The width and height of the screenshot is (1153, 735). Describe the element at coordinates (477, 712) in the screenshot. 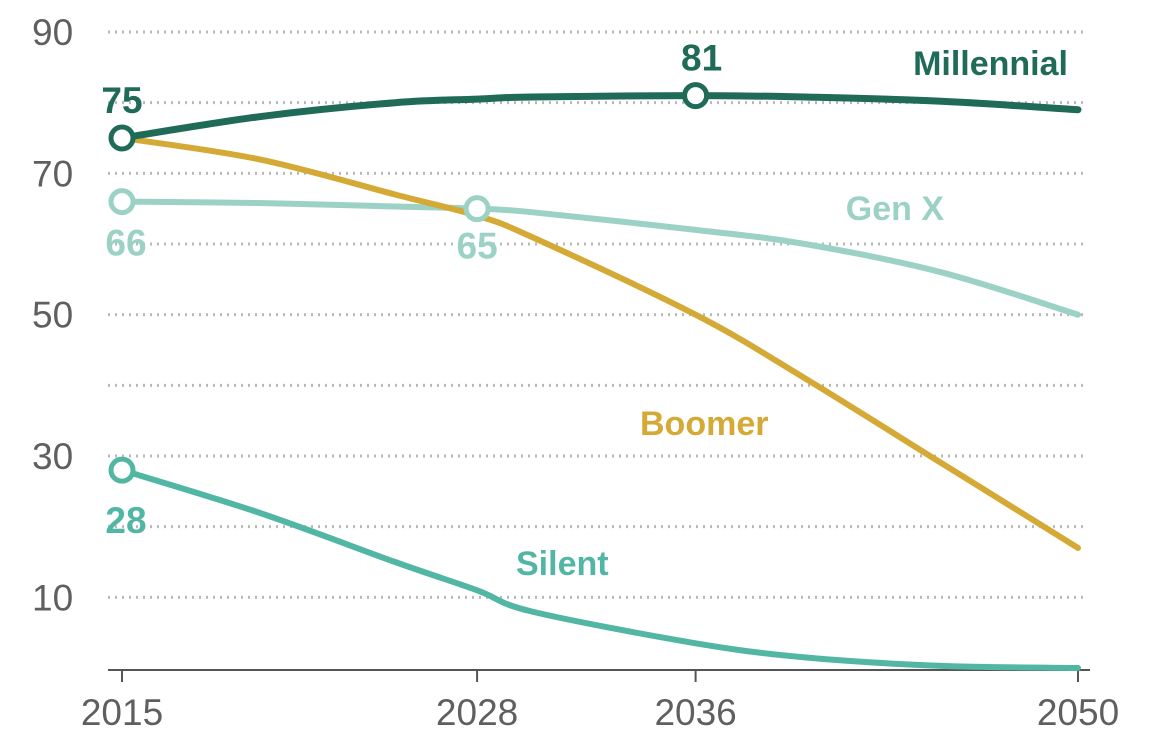

I see `x-tick-label: 2028` at that location.